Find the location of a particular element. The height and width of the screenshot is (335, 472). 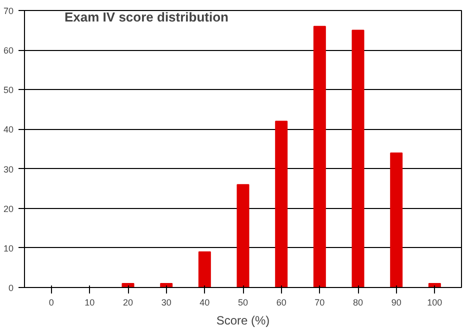

y-tick-label: 40 is located at coordinates (8, 129).